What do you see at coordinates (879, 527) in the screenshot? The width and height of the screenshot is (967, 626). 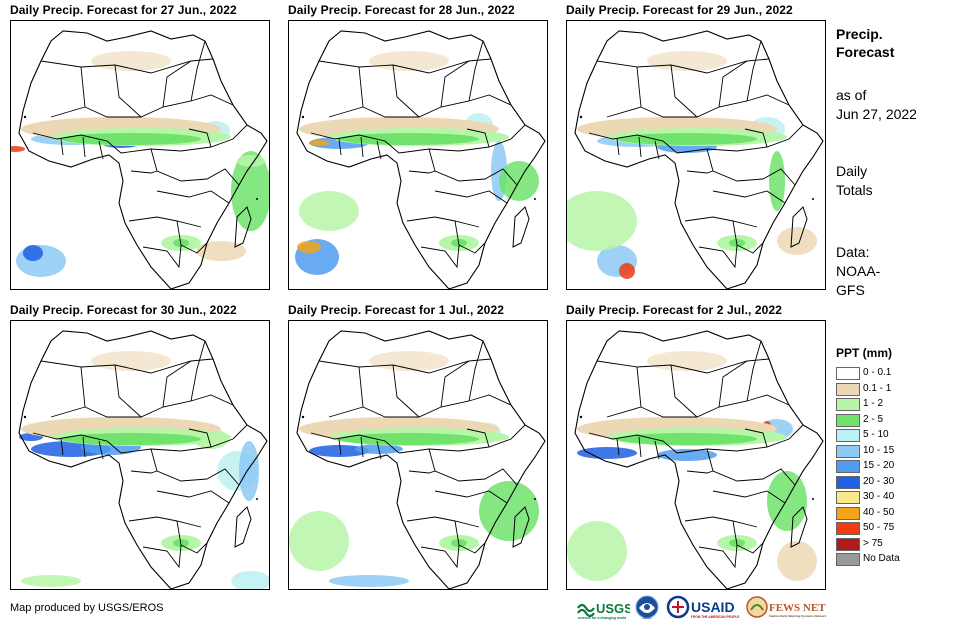 I see `legend-label: 50 - 75` at bounding box center [879, 527].